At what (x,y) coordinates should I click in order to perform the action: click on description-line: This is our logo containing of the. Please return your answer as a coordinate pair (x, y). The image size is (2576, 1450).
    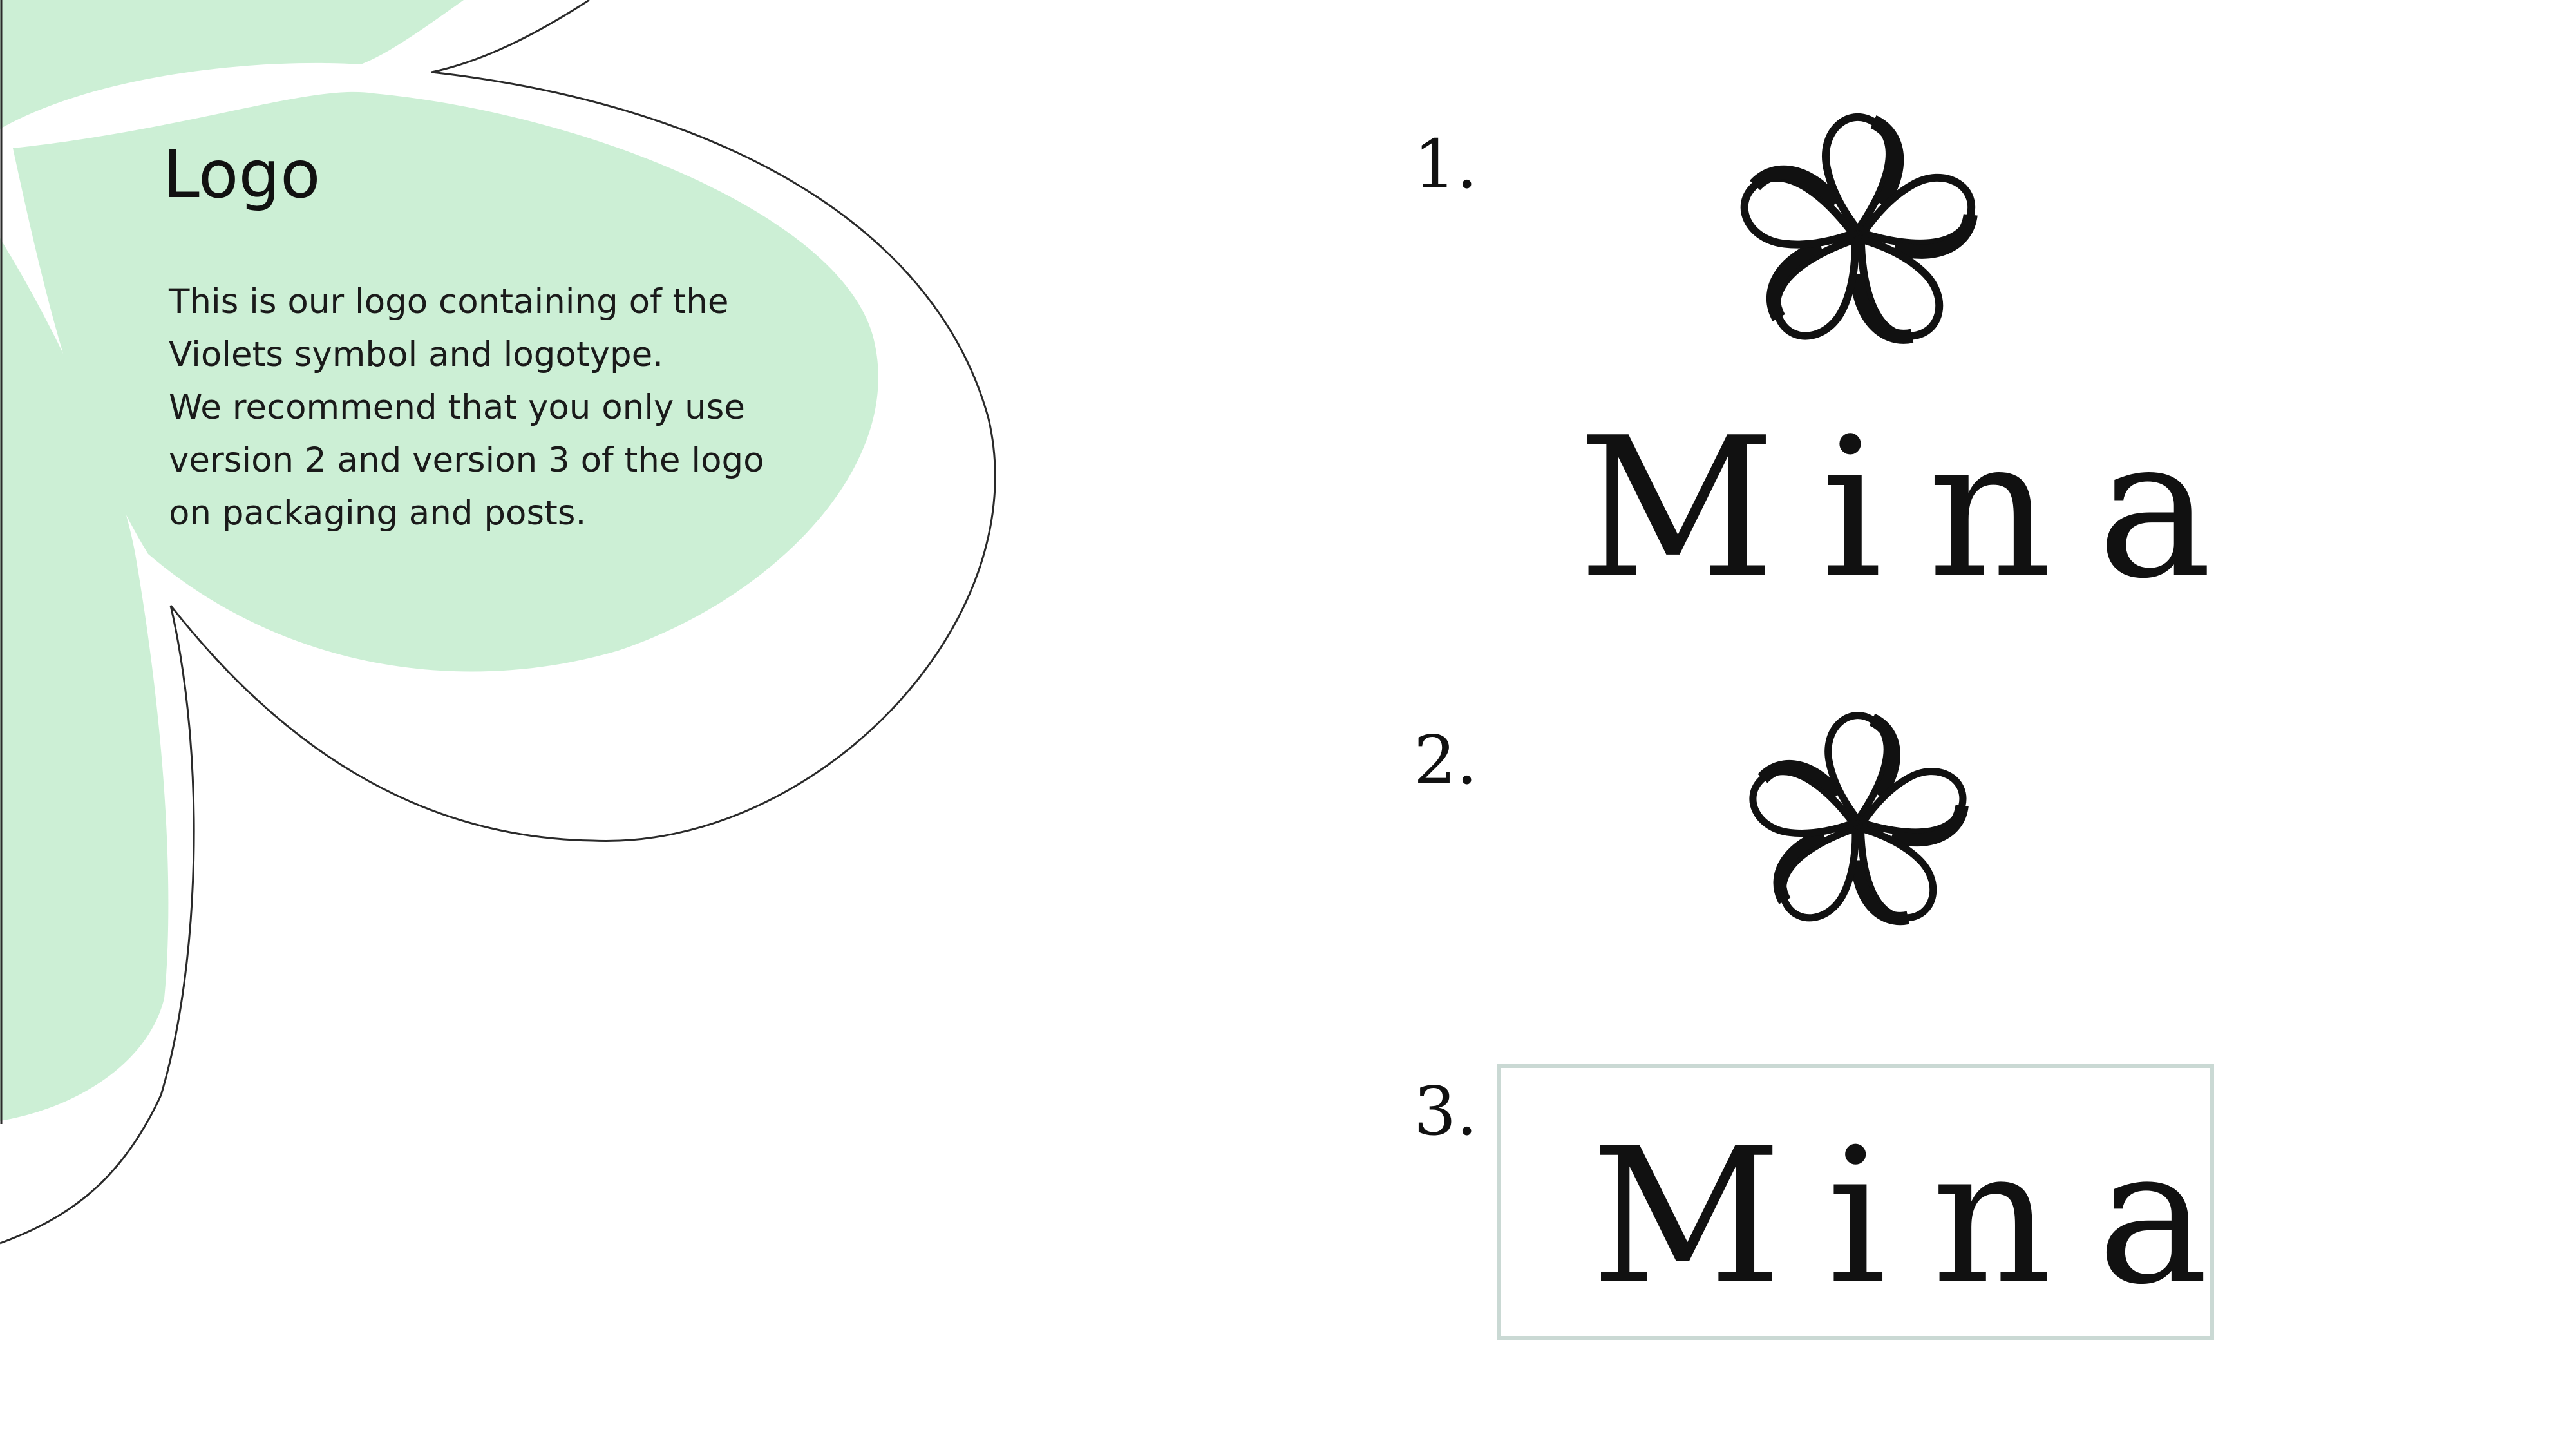
    Looking at the image, I should click on (449, 301).